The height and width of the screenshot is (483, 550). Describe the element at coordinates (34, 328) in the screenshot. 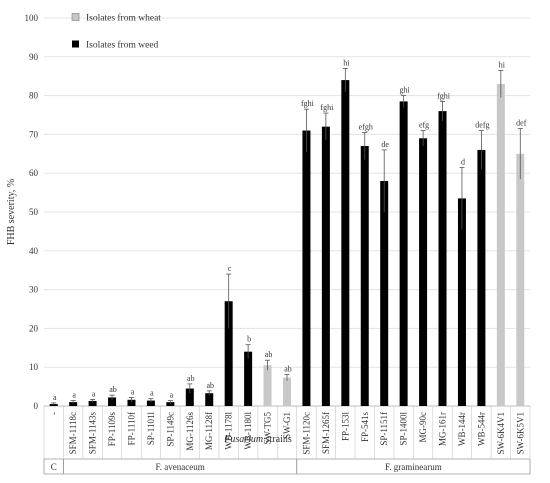

I see `y-tick-label: 20` at that location.